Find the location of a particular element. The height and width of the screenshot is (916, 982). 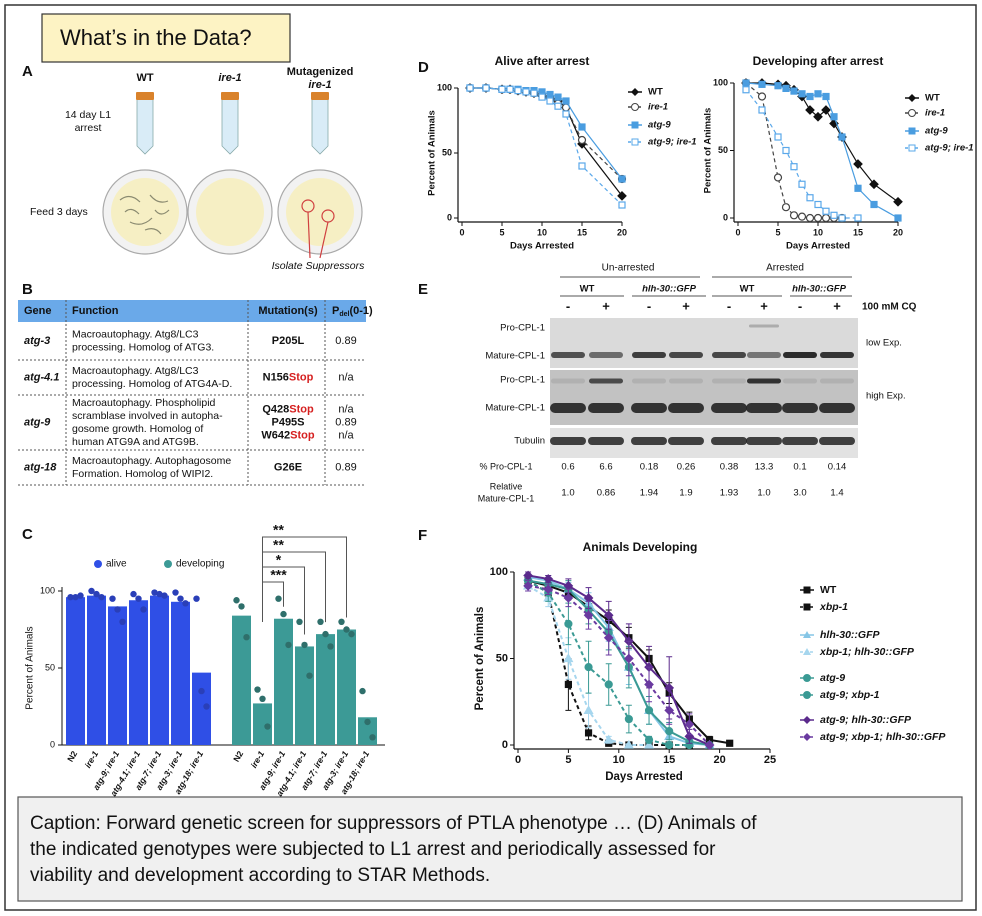

tube-label: Mutagenized is located at coordinates (320, 72).